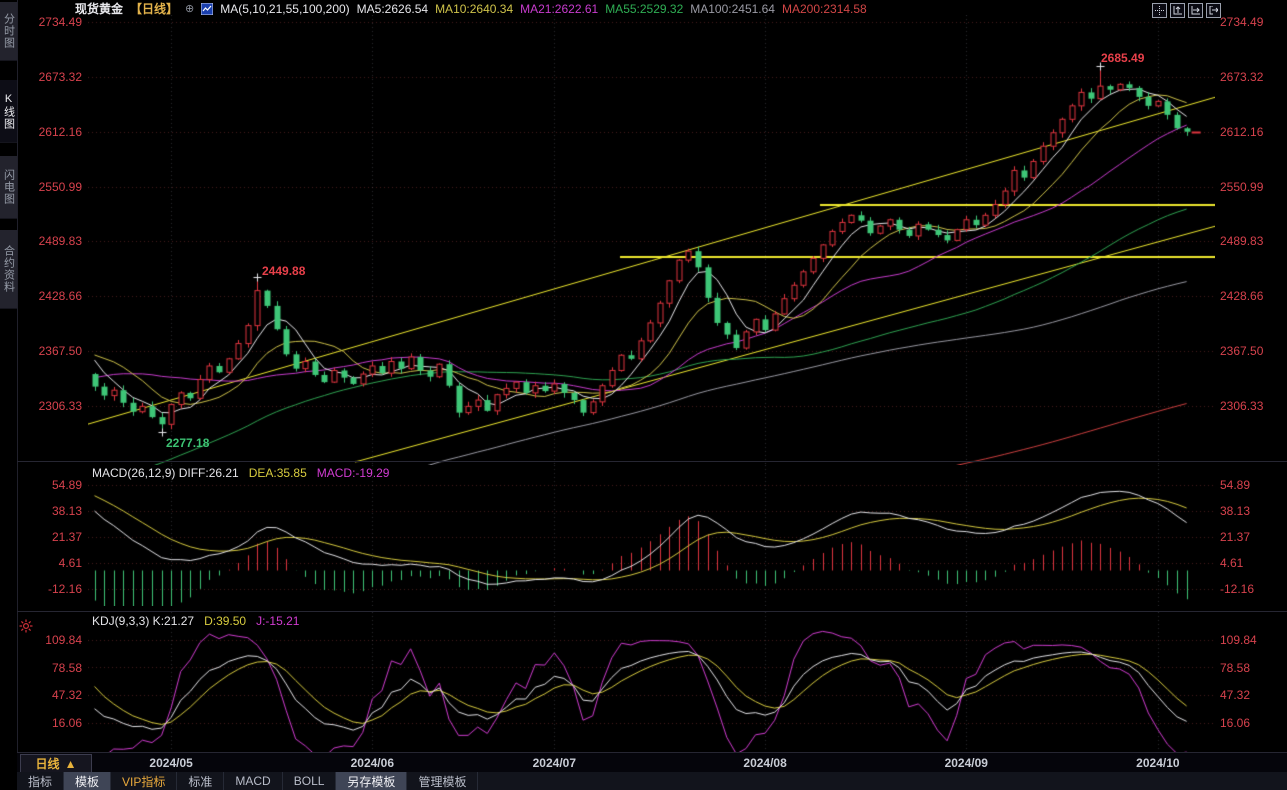  What do you see at coordinates (165, 473) in the screenshot?
I see `macd-diff-label: MACD(26,12,9) DIFF:26.21` at bounding box center [165, 473].